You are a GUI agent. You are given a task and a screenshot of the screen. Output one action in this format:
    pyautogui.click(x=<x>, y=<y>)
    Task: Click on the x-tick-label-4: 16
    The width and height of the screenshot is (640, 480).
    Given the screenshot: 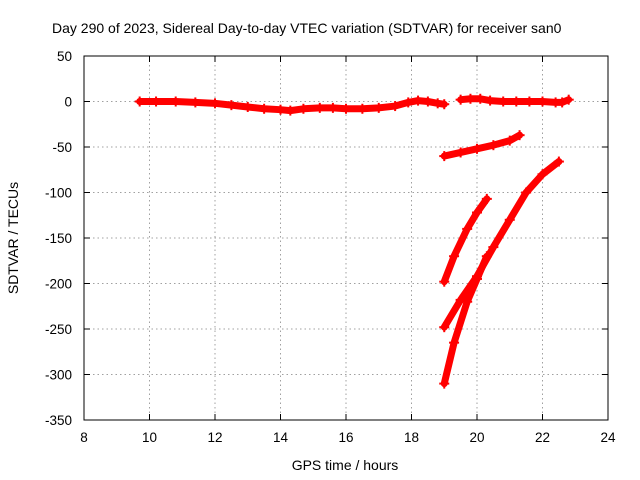 What is the action you would take?
    pyautogui.click(x=345, y=437)
    